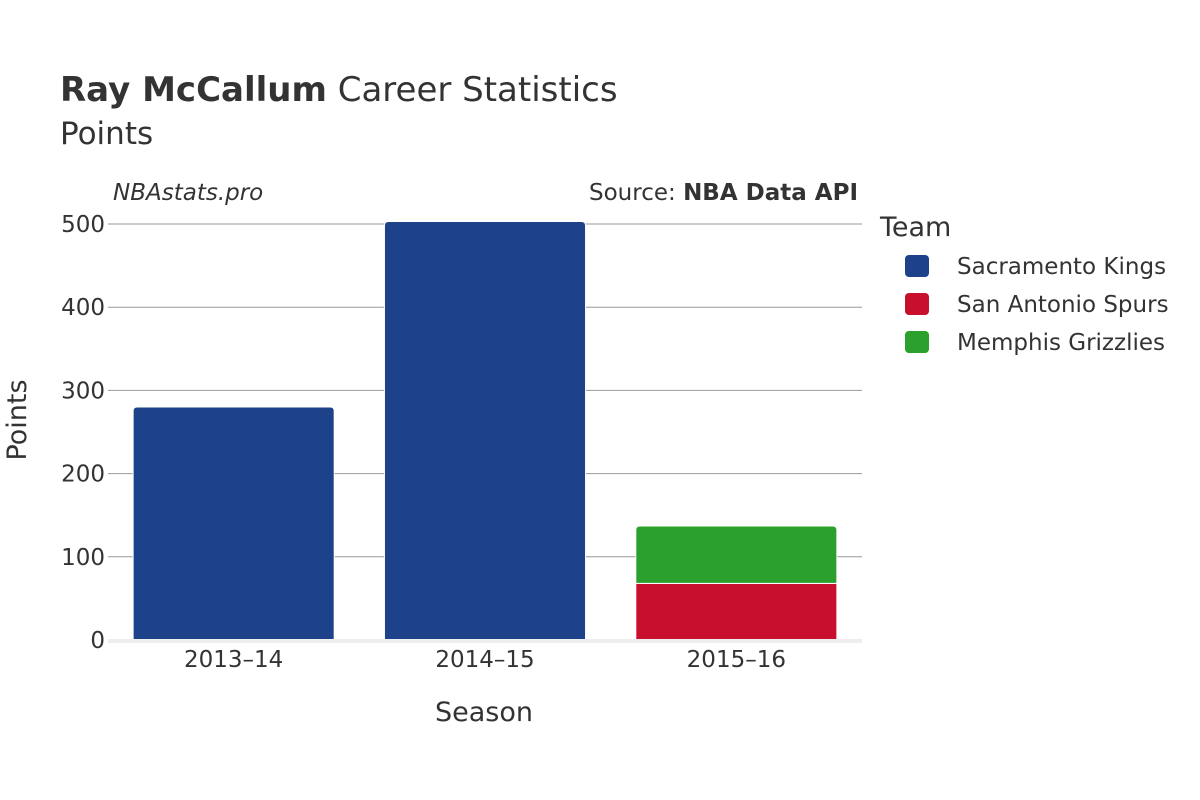 Image resolution: width=1200 pixels, height=800 pixels. Describe the element at coordinates (83, 391) in the screenshot. I see `y-tick-label: 300` at that location.